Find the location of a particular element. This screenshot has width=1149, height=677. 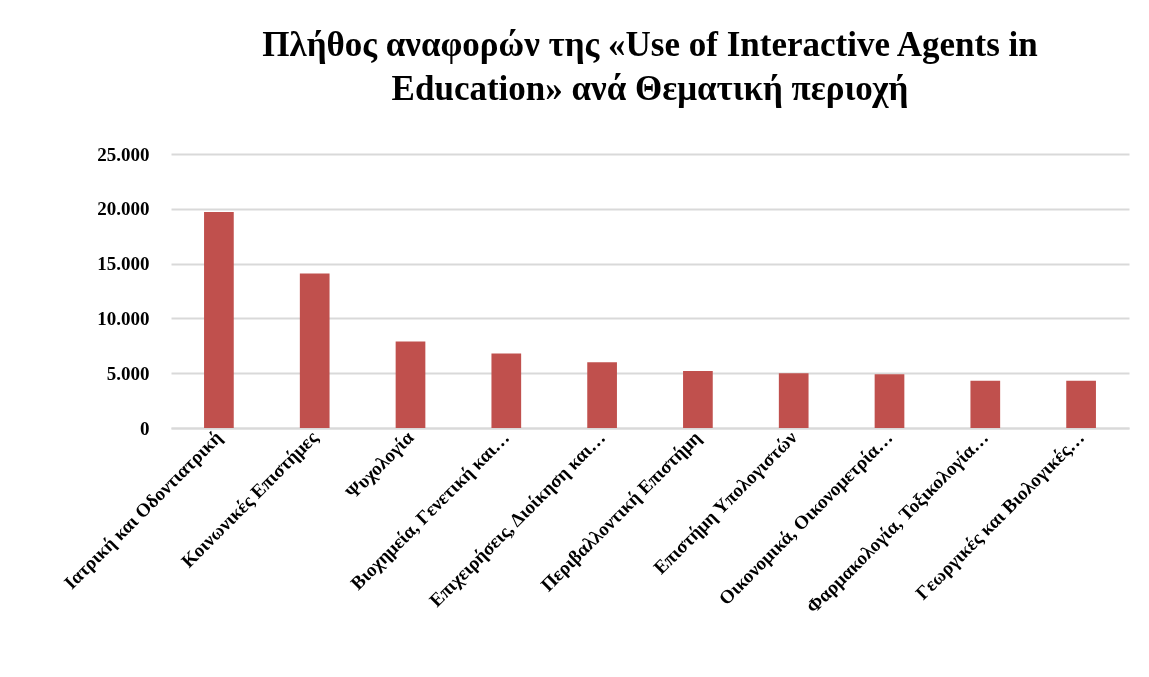

y-tick-label: 25.000 is located at coordinates (123, 154).